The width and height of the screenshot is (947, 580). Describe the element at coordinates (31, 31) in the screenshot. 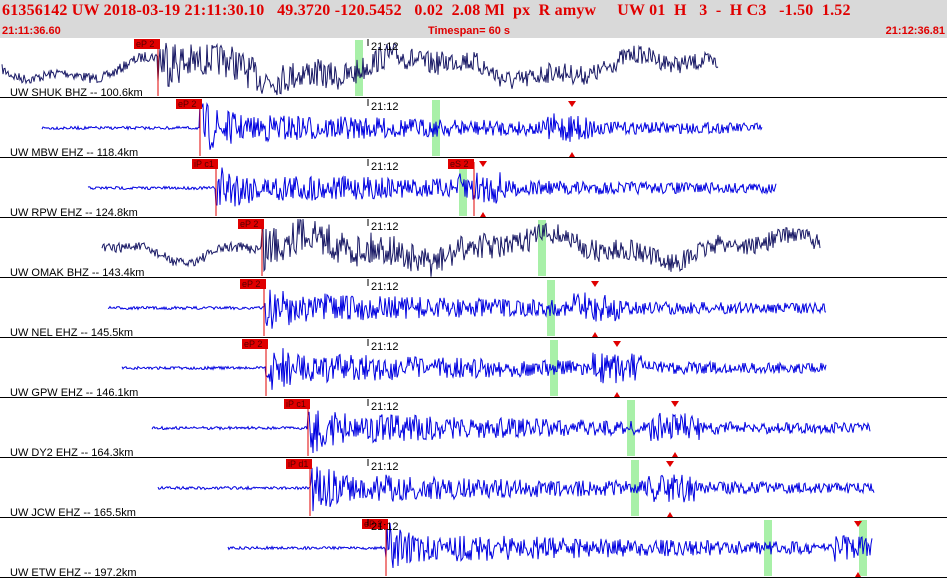

I see `start-time: 21:11:36.60` at that location.